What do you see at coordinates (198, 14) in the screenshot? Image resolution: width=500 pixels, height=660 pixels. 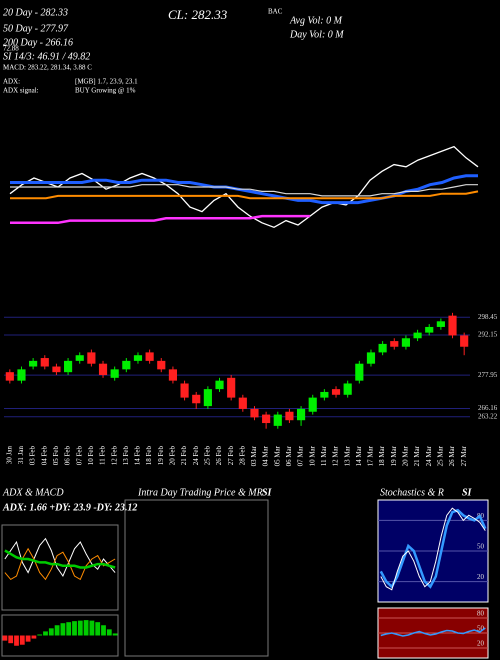 I see `annotation: CL: 282.33` at bounding box center [198, 14].